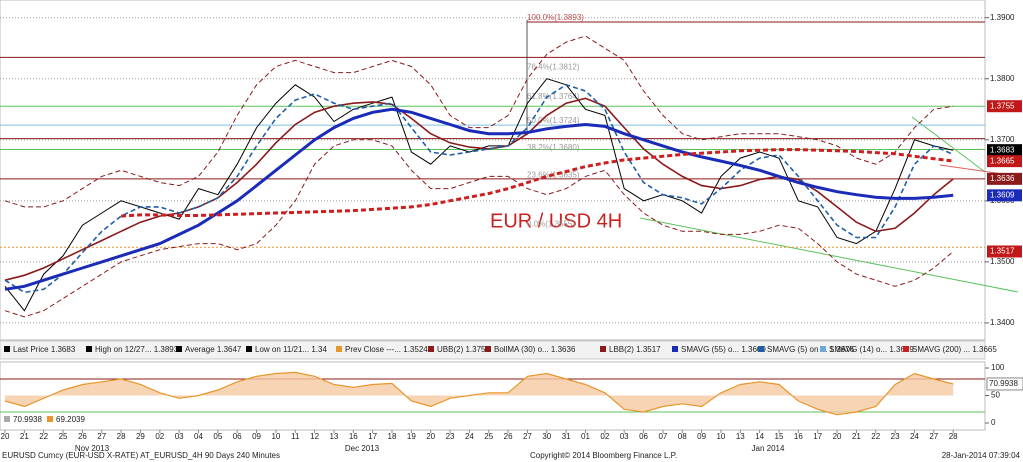  What do you see at coordinates (566, 436) in the screenshot?
I see `x-tick-label: 31` at bounding box center [566, 436].